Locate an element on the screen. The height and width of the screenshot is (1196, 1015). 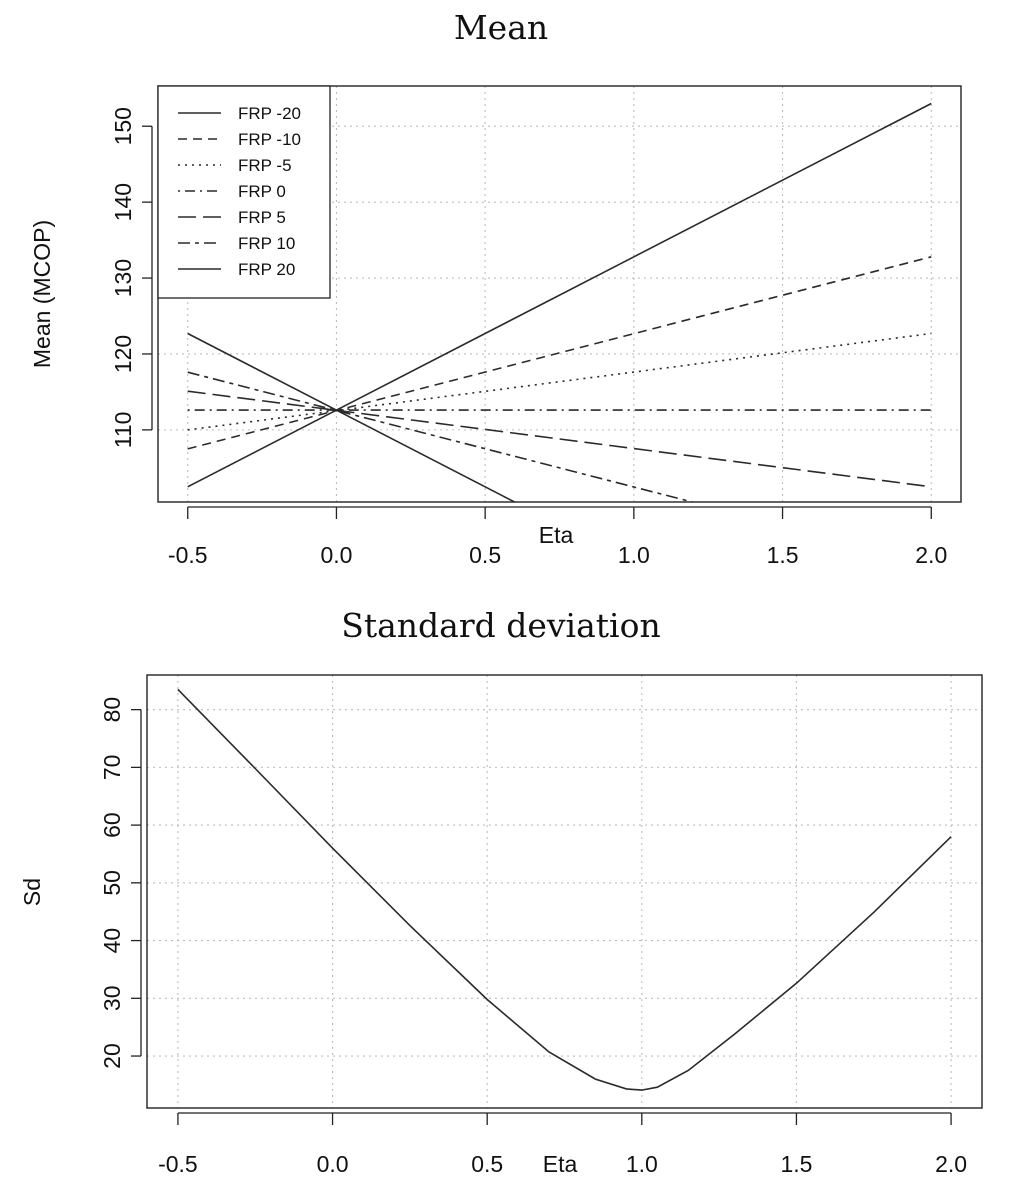
sd-y-tick-label-1: 30 is located at coordinates (112, 999).